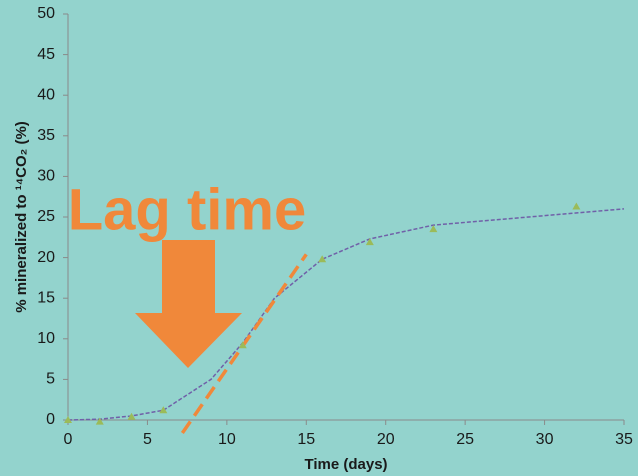 The width and height of the screenshot is (638, 476). I want to click on y-tick-label: 35, so click(46, 135).